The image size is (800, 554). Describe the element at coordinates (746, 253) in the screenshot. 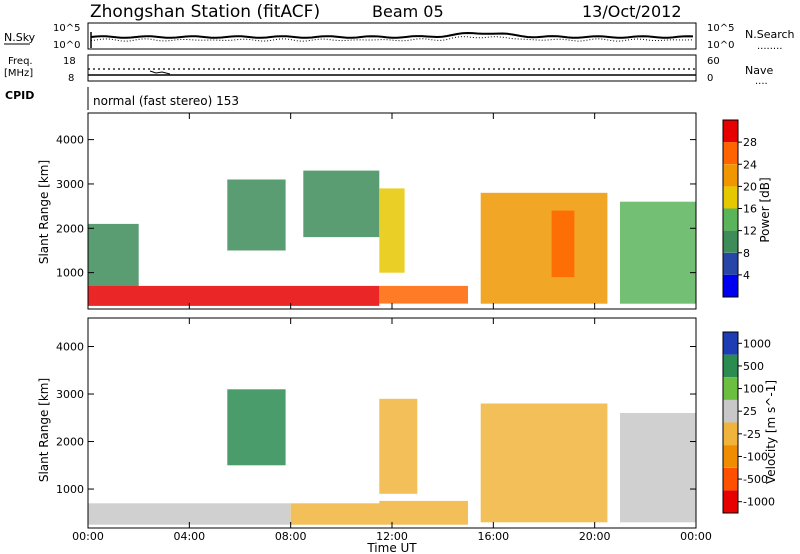

I see `colorbar-tick-label-1: 8` at that location.